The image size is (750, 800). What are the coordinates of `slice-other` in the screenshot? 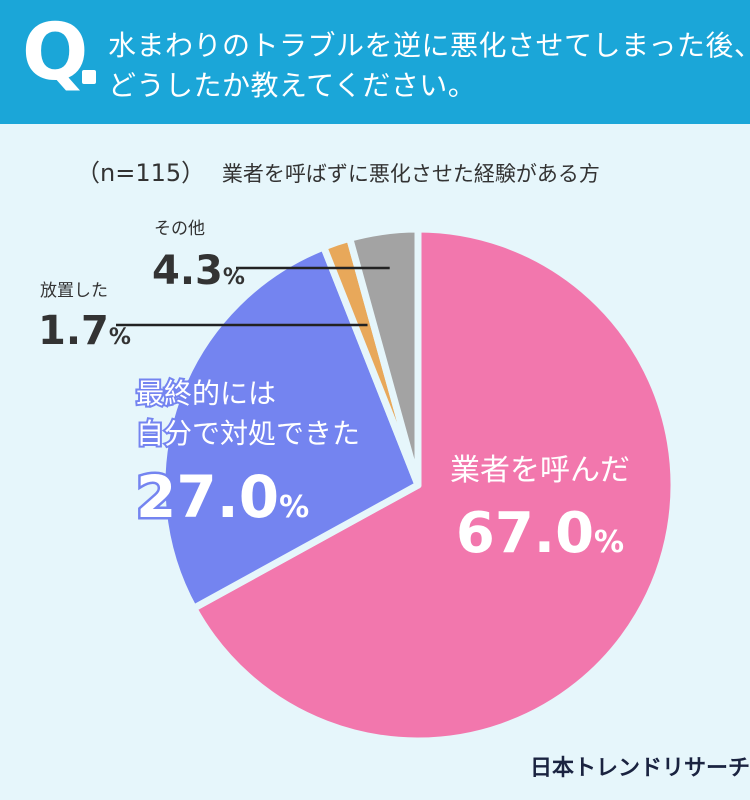 It's located at (384, 357).